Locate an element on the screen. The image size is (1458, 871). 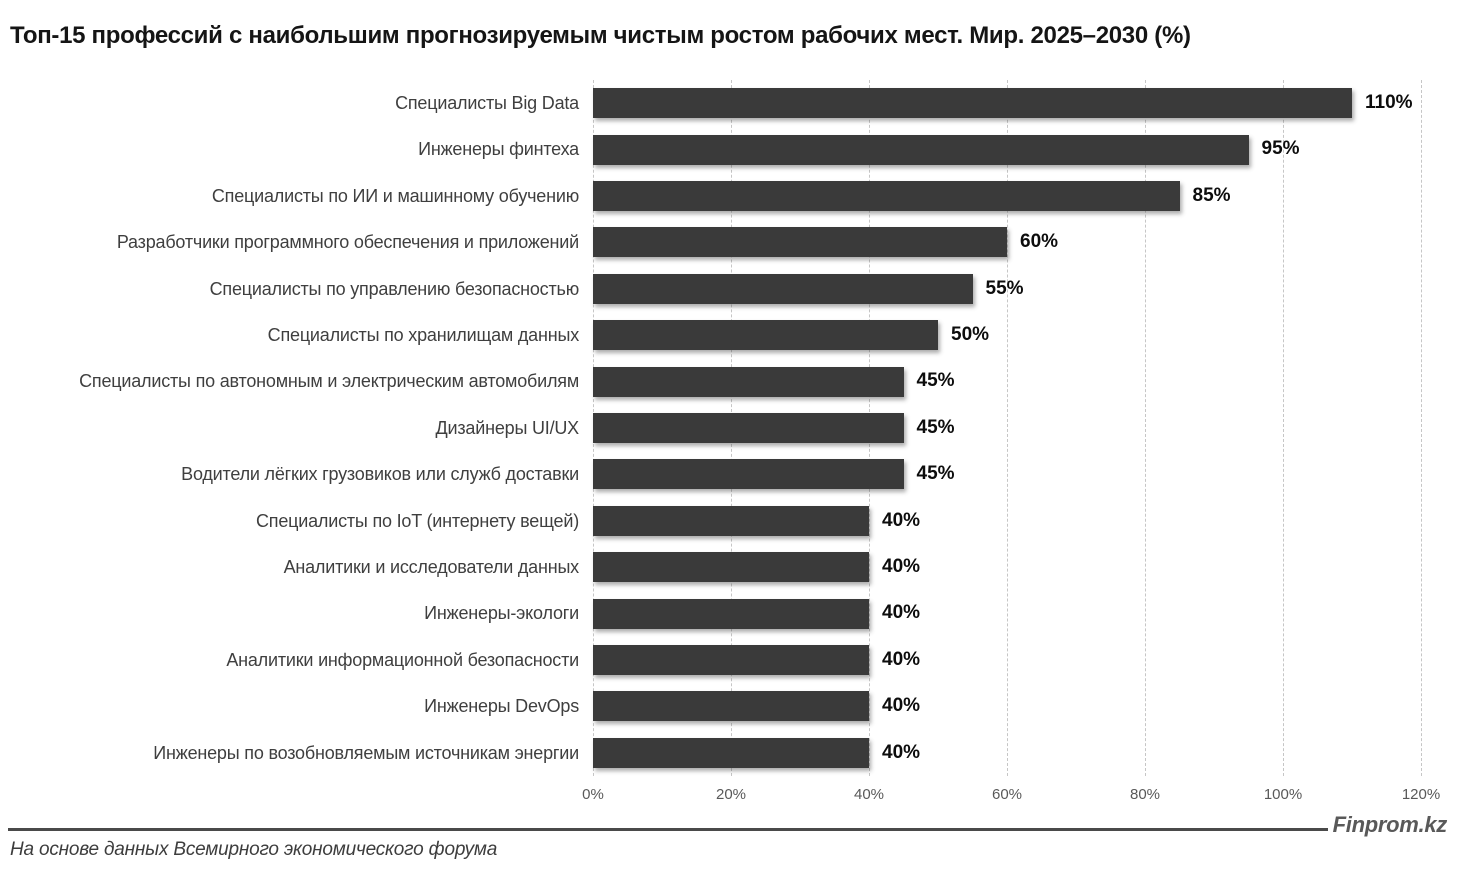
bar-row: Специалисты по хранилищам данных 50% is located at coordinates (844, 335).